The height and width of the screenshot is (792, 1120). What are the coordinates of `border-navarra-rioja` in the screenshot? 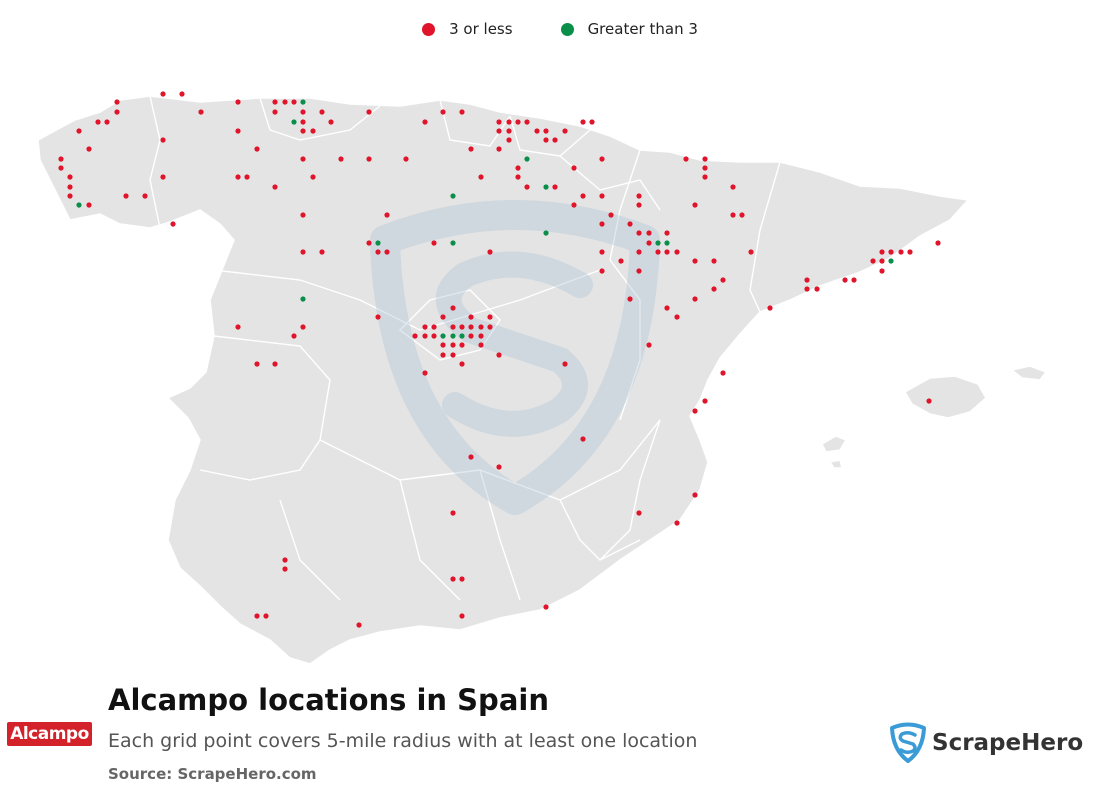 It's located at (610, 183).